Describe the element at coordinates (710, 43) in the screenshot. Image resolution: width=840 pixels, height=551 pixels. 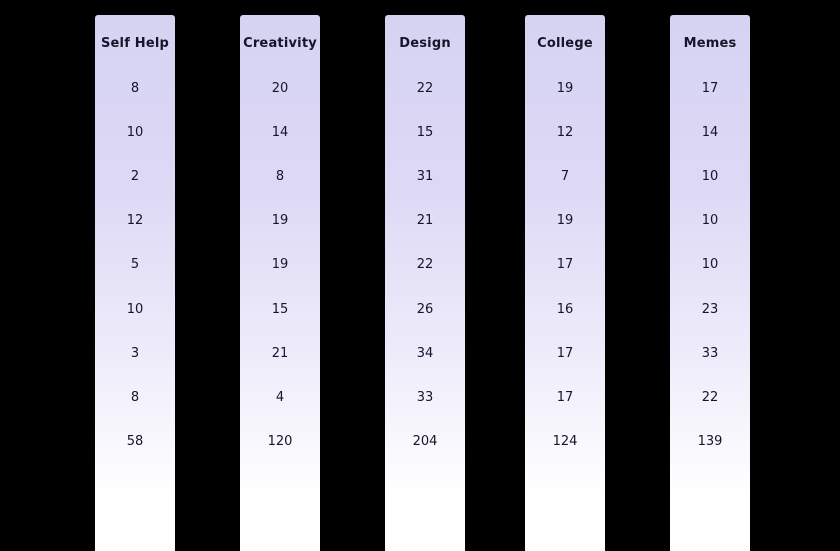
I see `column-header: Memes` at that location.